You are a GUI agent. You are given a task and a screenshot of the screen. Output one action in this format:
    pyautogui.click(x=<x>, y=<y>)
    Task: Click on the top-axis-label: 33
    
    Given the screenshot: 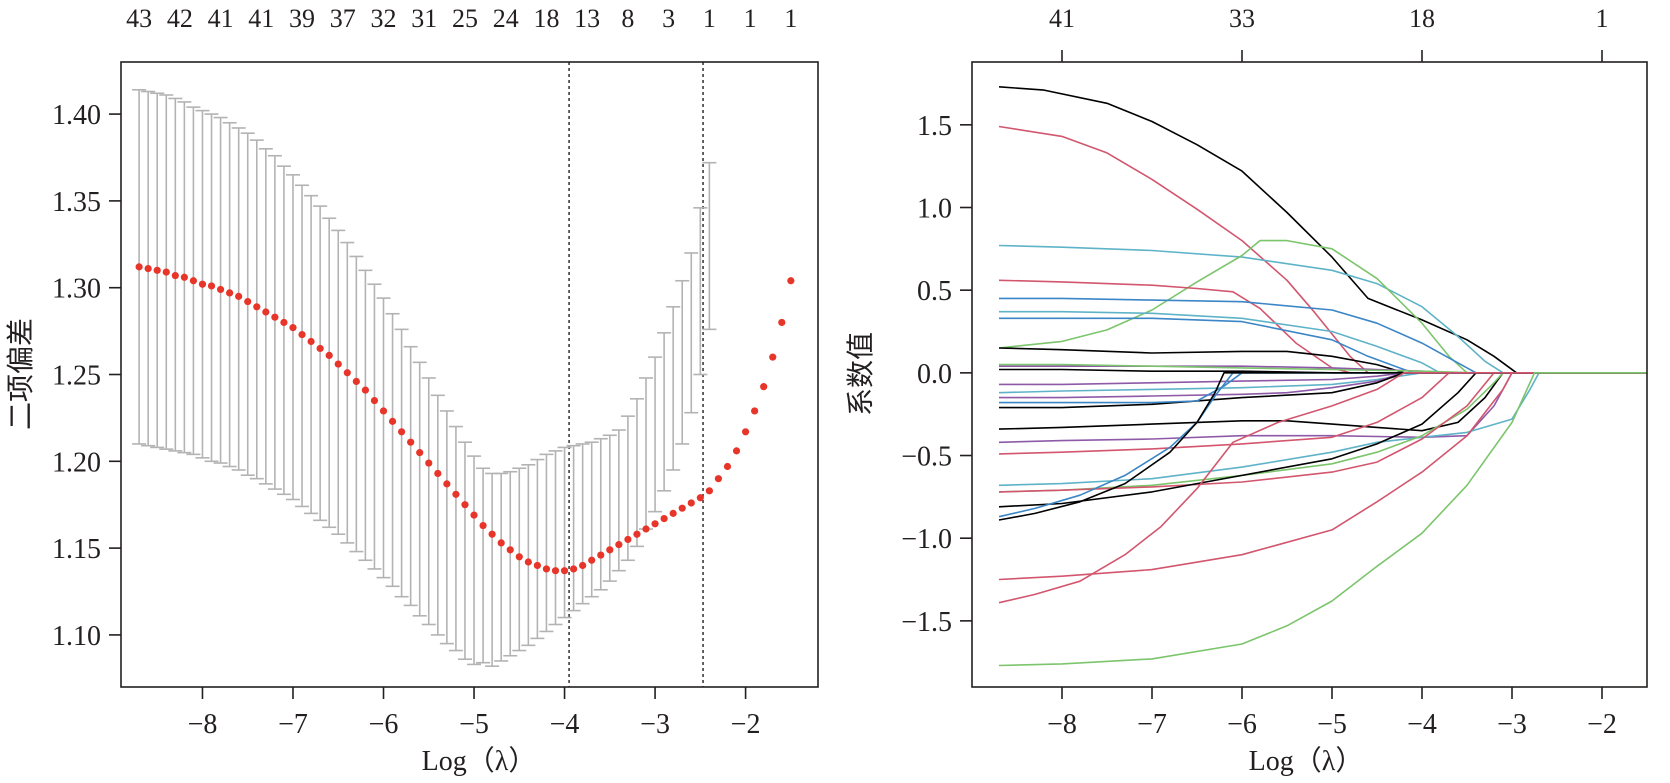 What is the action you would take?
    pyautogui.click(x=1242, y=18)
    